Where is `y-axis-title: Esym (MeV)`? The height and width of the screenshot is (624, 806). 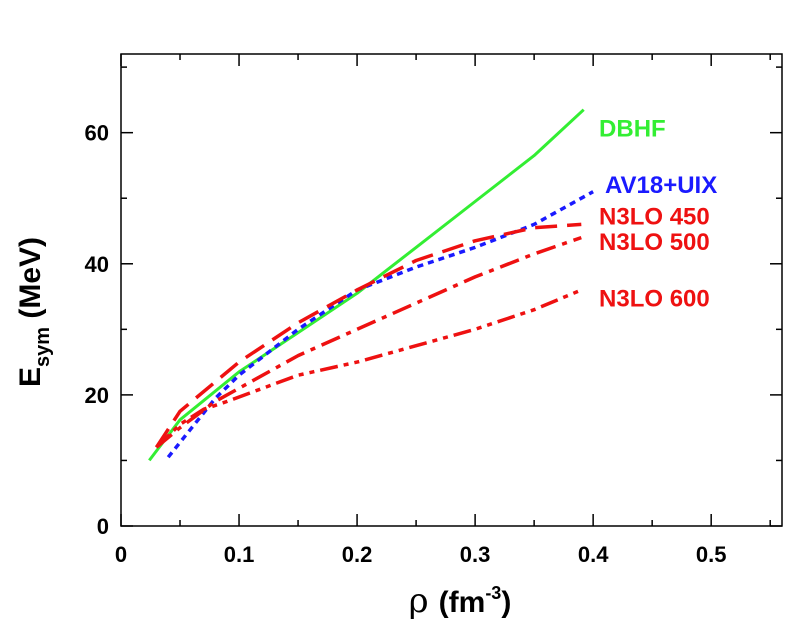 y-axis-title: Esym (MeV) is located at coordinates (34, 312).